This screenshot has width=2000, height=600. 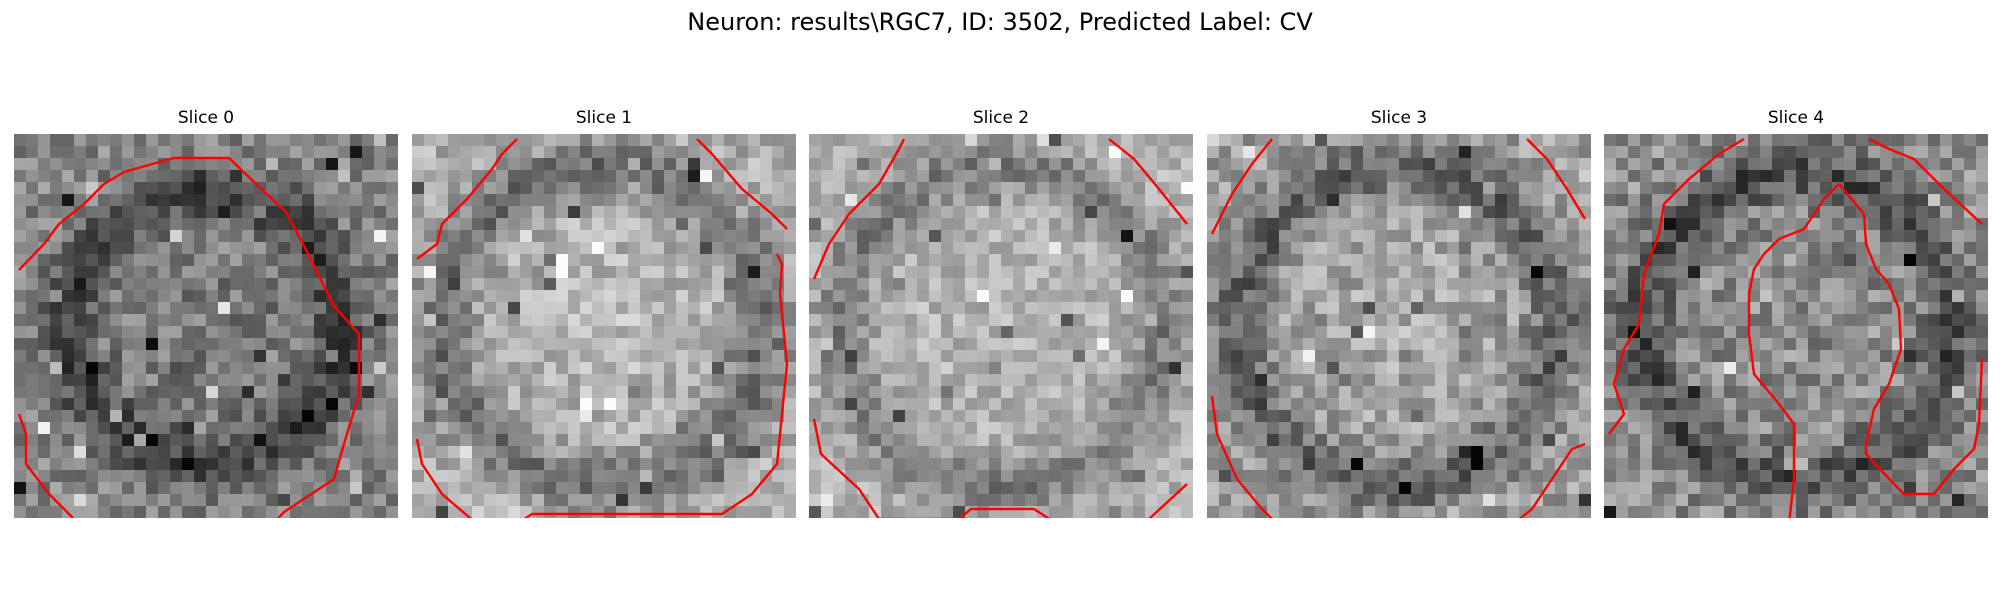 I want to click on slice-panel-4: Slice 4, so click(x=1796, y=313).